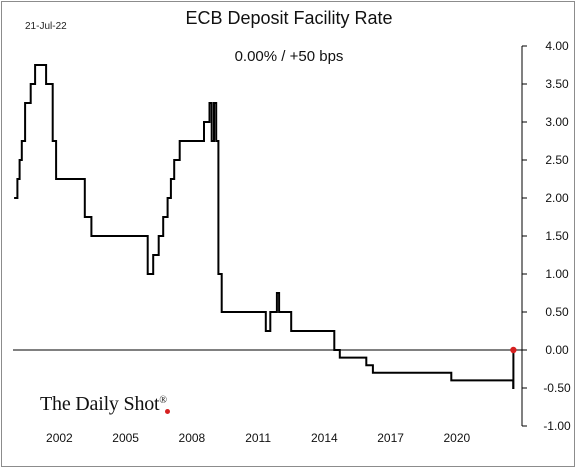  I want to click on y-tick-label: 3.50, so click(557, 84).